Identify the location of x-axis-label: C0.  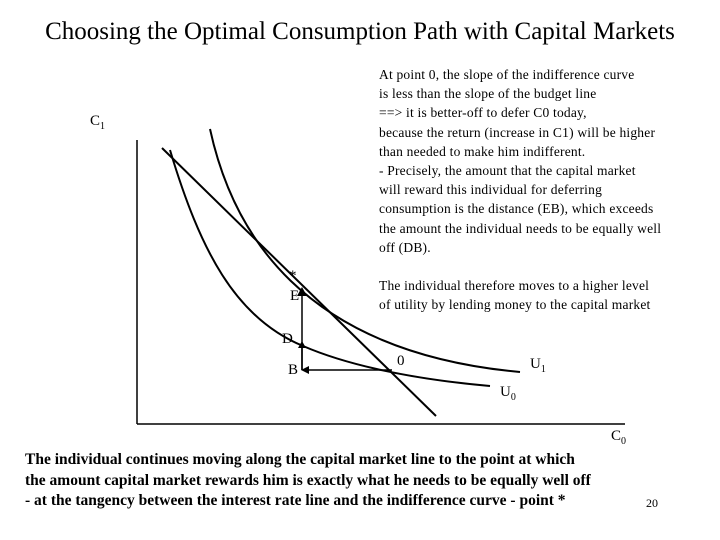
(619, 437).